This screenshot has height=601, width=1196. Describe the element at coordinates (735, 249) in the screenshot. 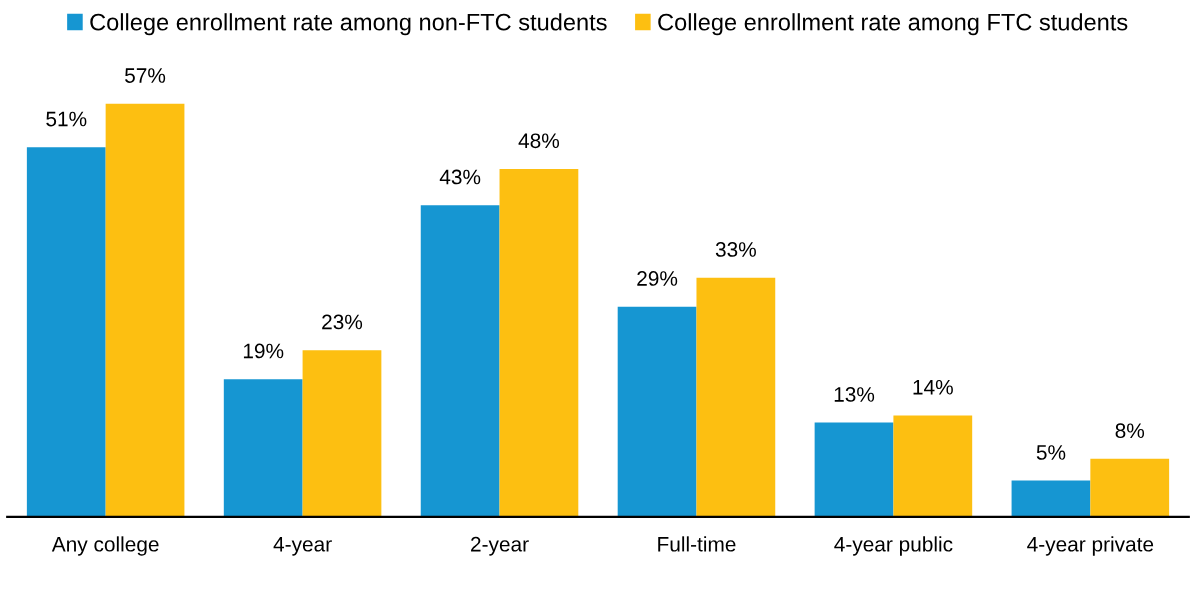

I see `data-label: 33%` at that location.